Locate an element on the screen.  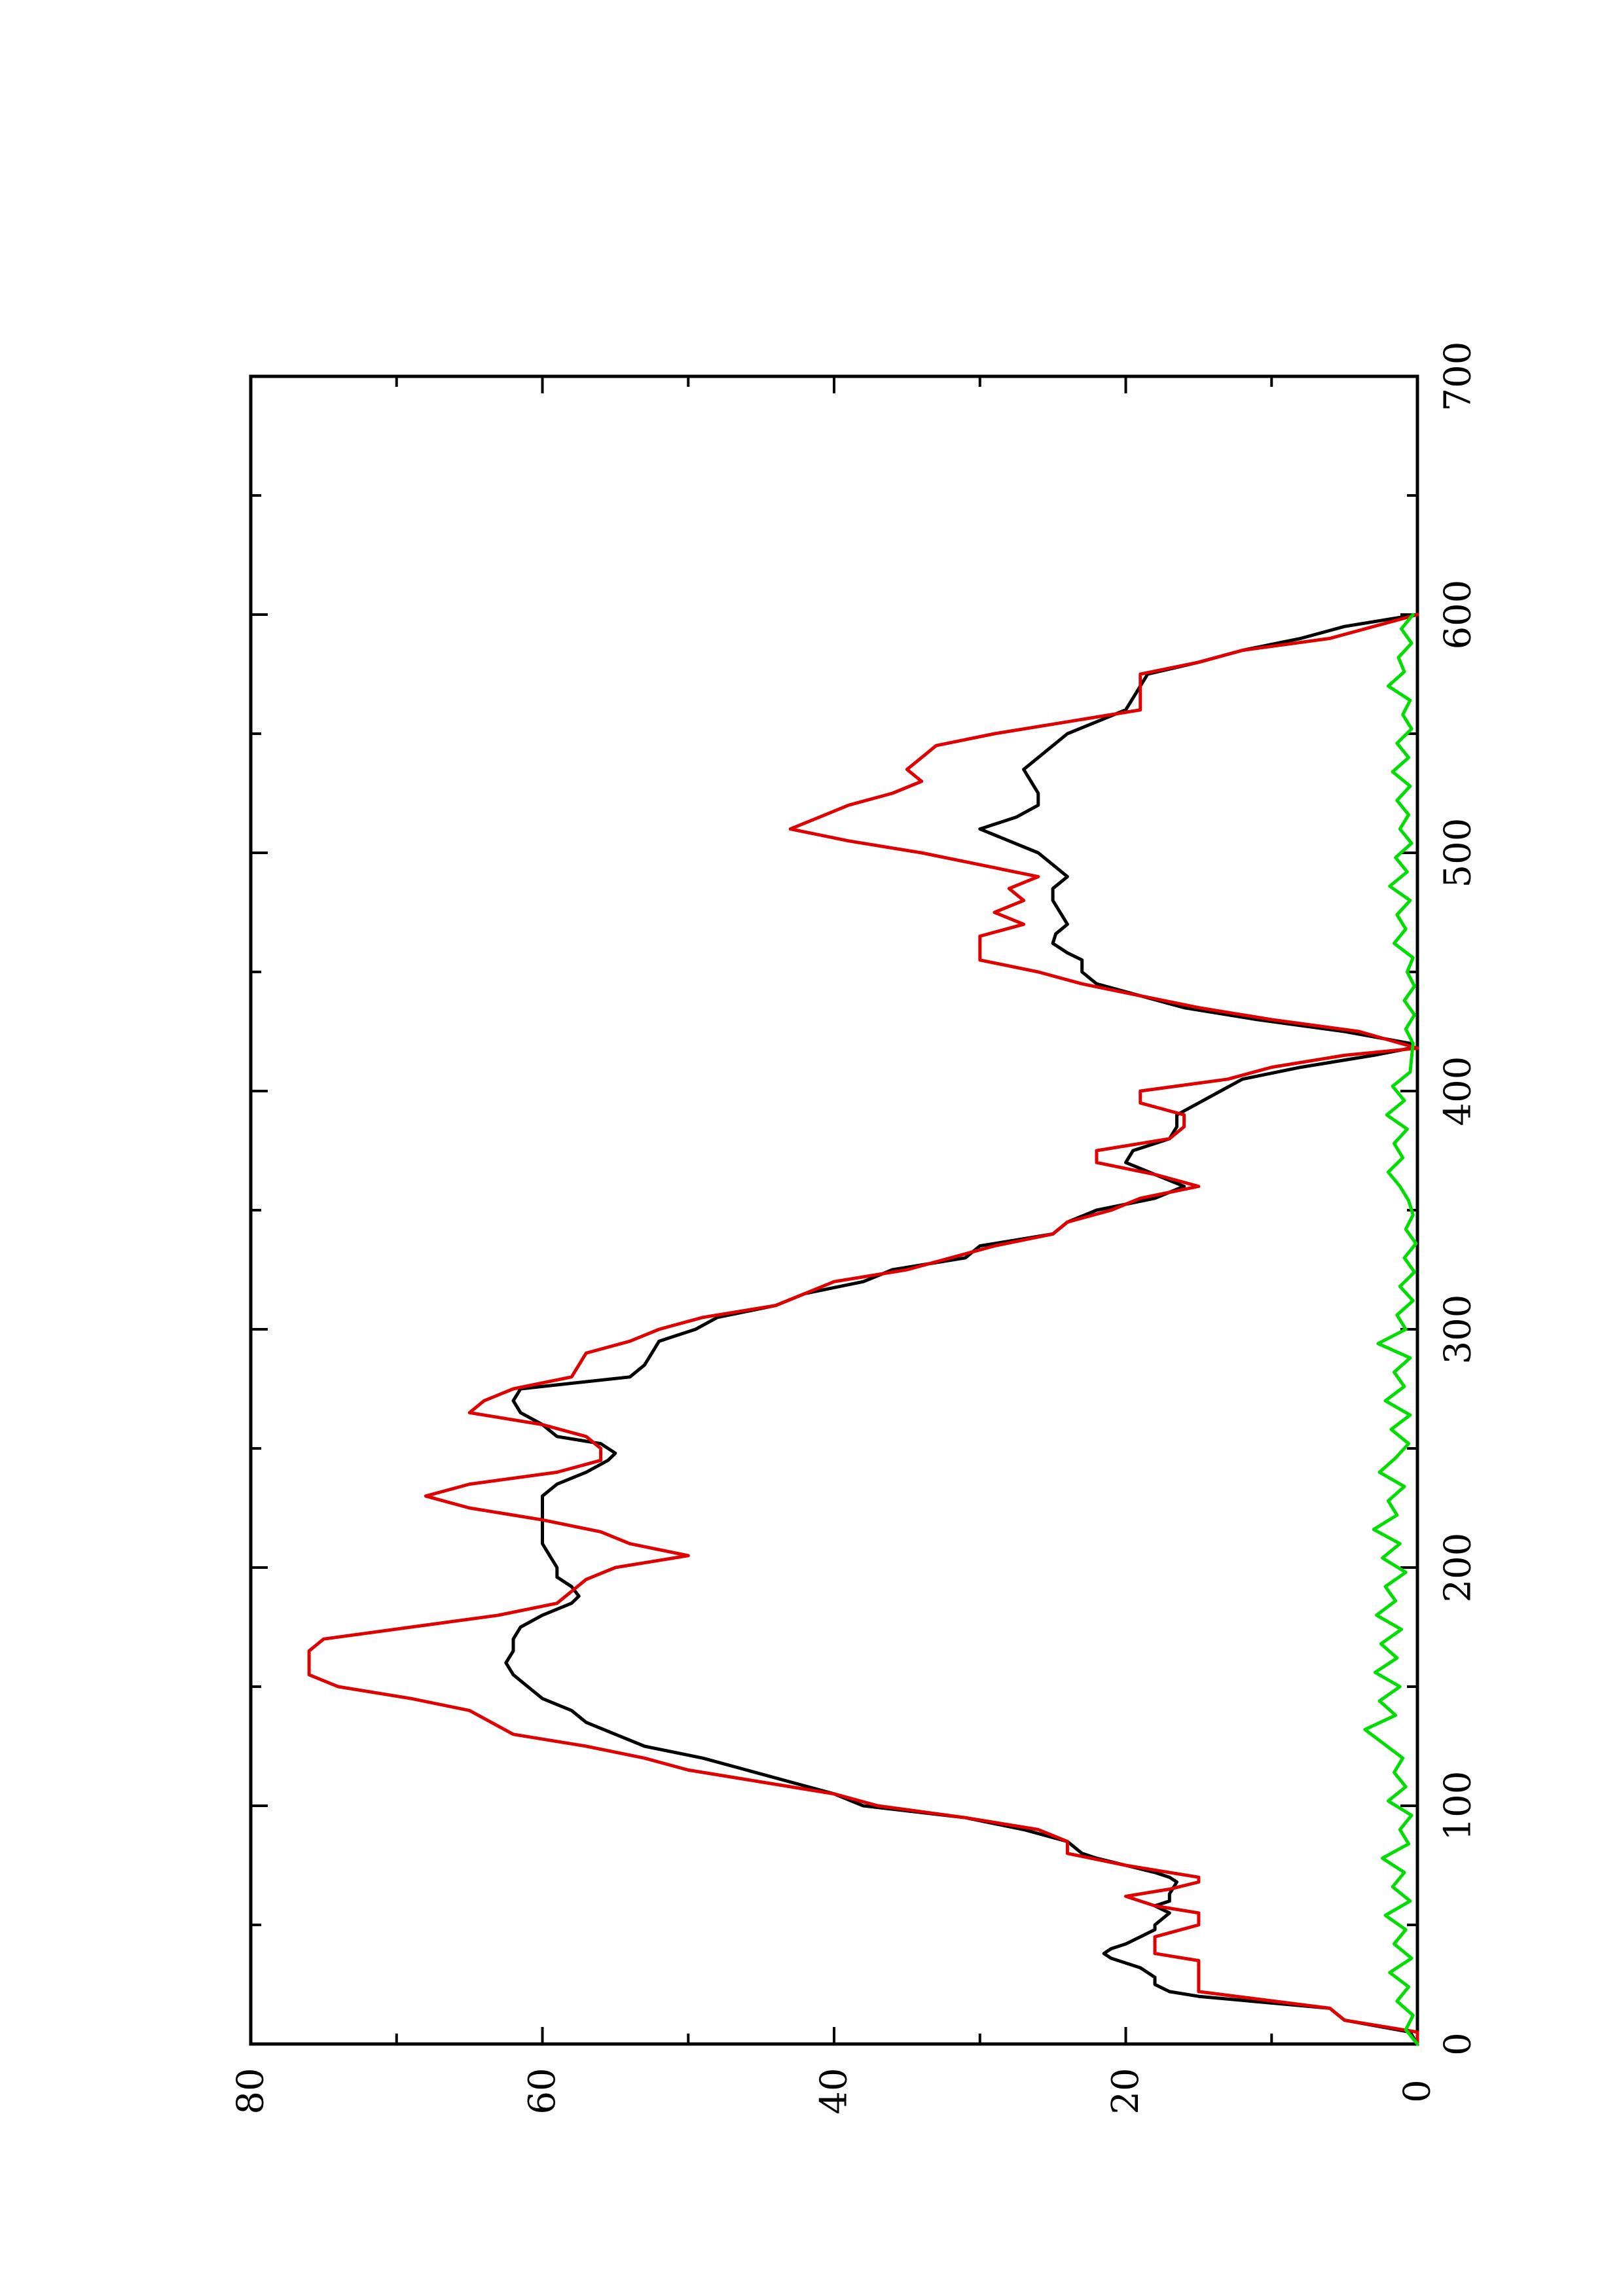
x-tick-label: 600 is located at coordinates (1458, 615).